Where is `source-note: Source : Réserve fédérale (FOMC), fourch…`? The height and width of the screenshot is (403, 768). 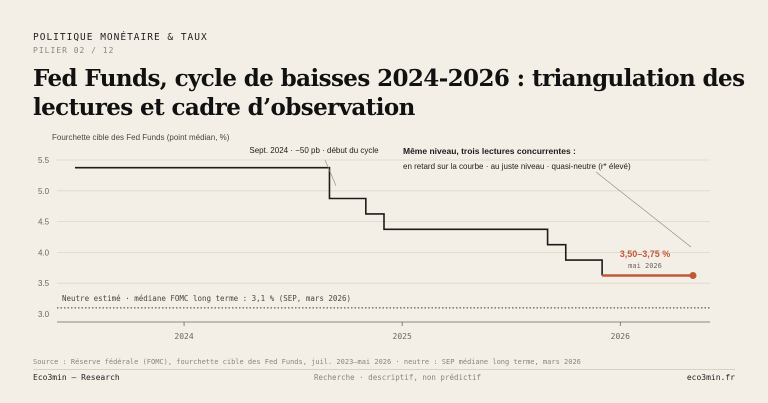 source-note: Source : Réserve fédérale (FOMC), fourch… is located at coordinates (307, 362).